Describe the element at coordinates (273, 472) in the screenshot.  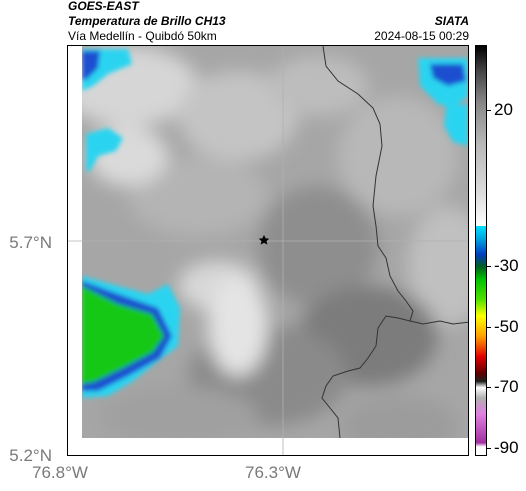
I see `lon-label-76-3: 76.3°W` at that location.